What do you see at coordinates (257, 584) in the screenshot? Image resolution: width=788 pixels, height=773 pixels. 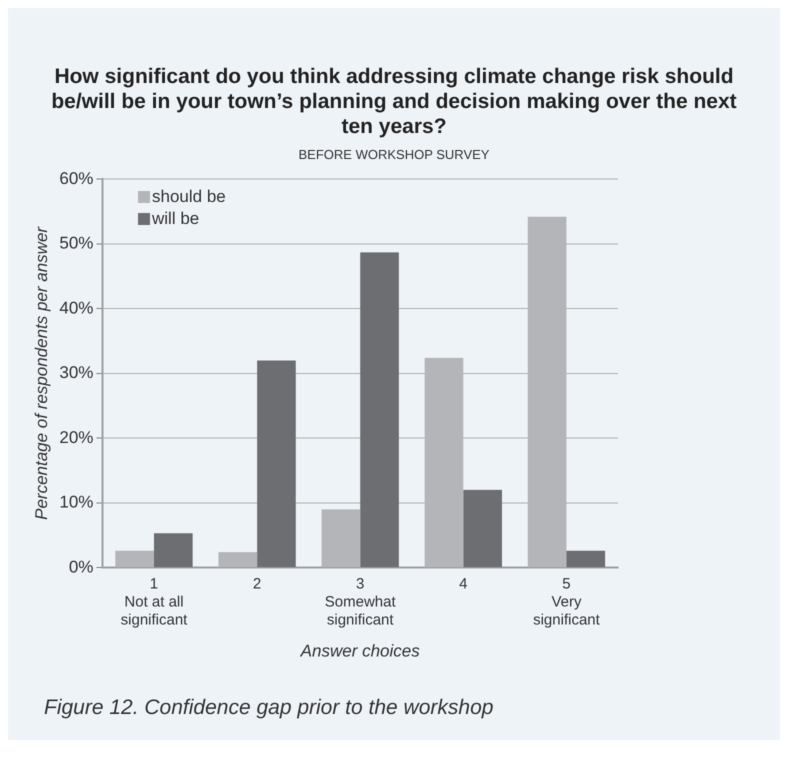 I see `x-tick-label: 2` at bounding box center [257, 584].